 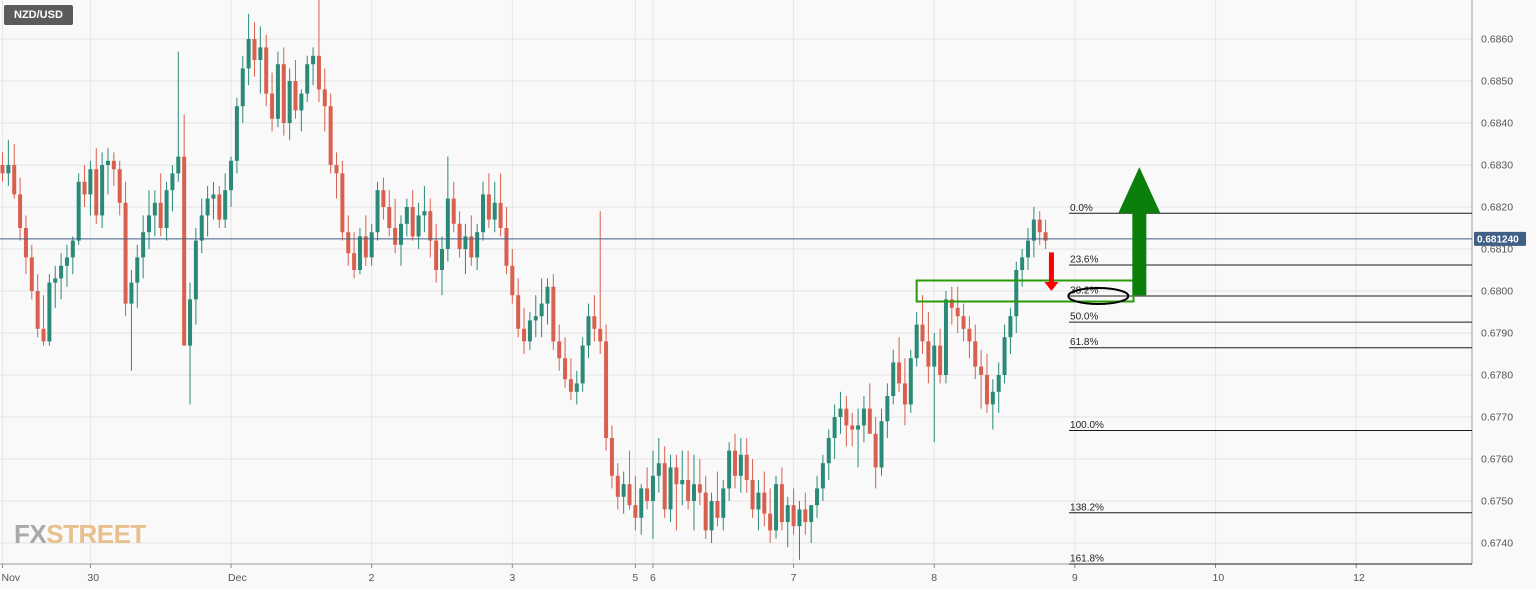 I want to click on symbol-badge: NZD/USD, so click(x=38, y=15).